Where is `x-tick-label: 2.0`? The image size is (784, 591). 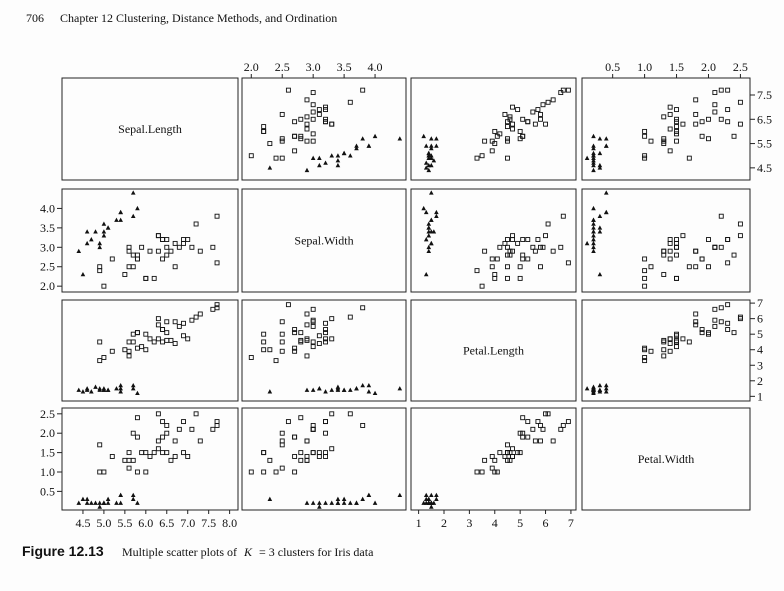
x-tick-label: 2.0 is located at coordinates (708, 67).